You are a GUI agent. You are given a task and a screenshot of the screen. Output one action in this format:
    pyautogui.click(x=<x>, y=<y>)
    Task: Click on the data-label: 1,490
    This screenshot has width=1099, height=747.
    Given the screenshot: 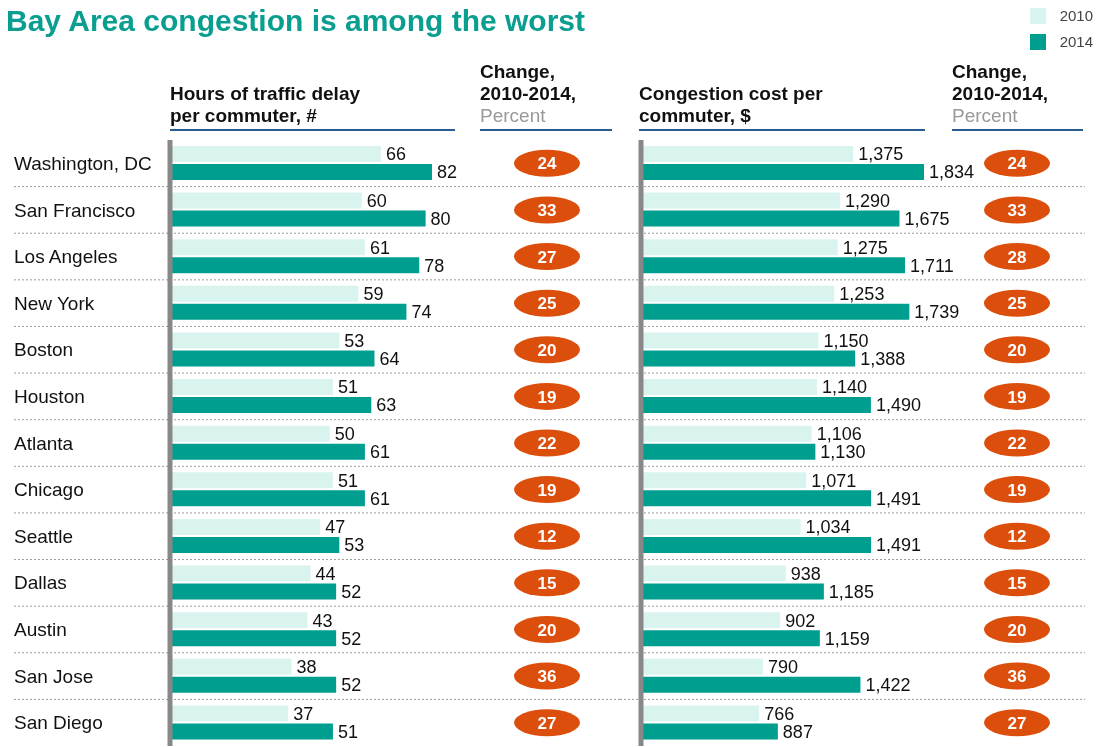 What is the action you would take?
    pyautogui.click(x=898, y=405)
    